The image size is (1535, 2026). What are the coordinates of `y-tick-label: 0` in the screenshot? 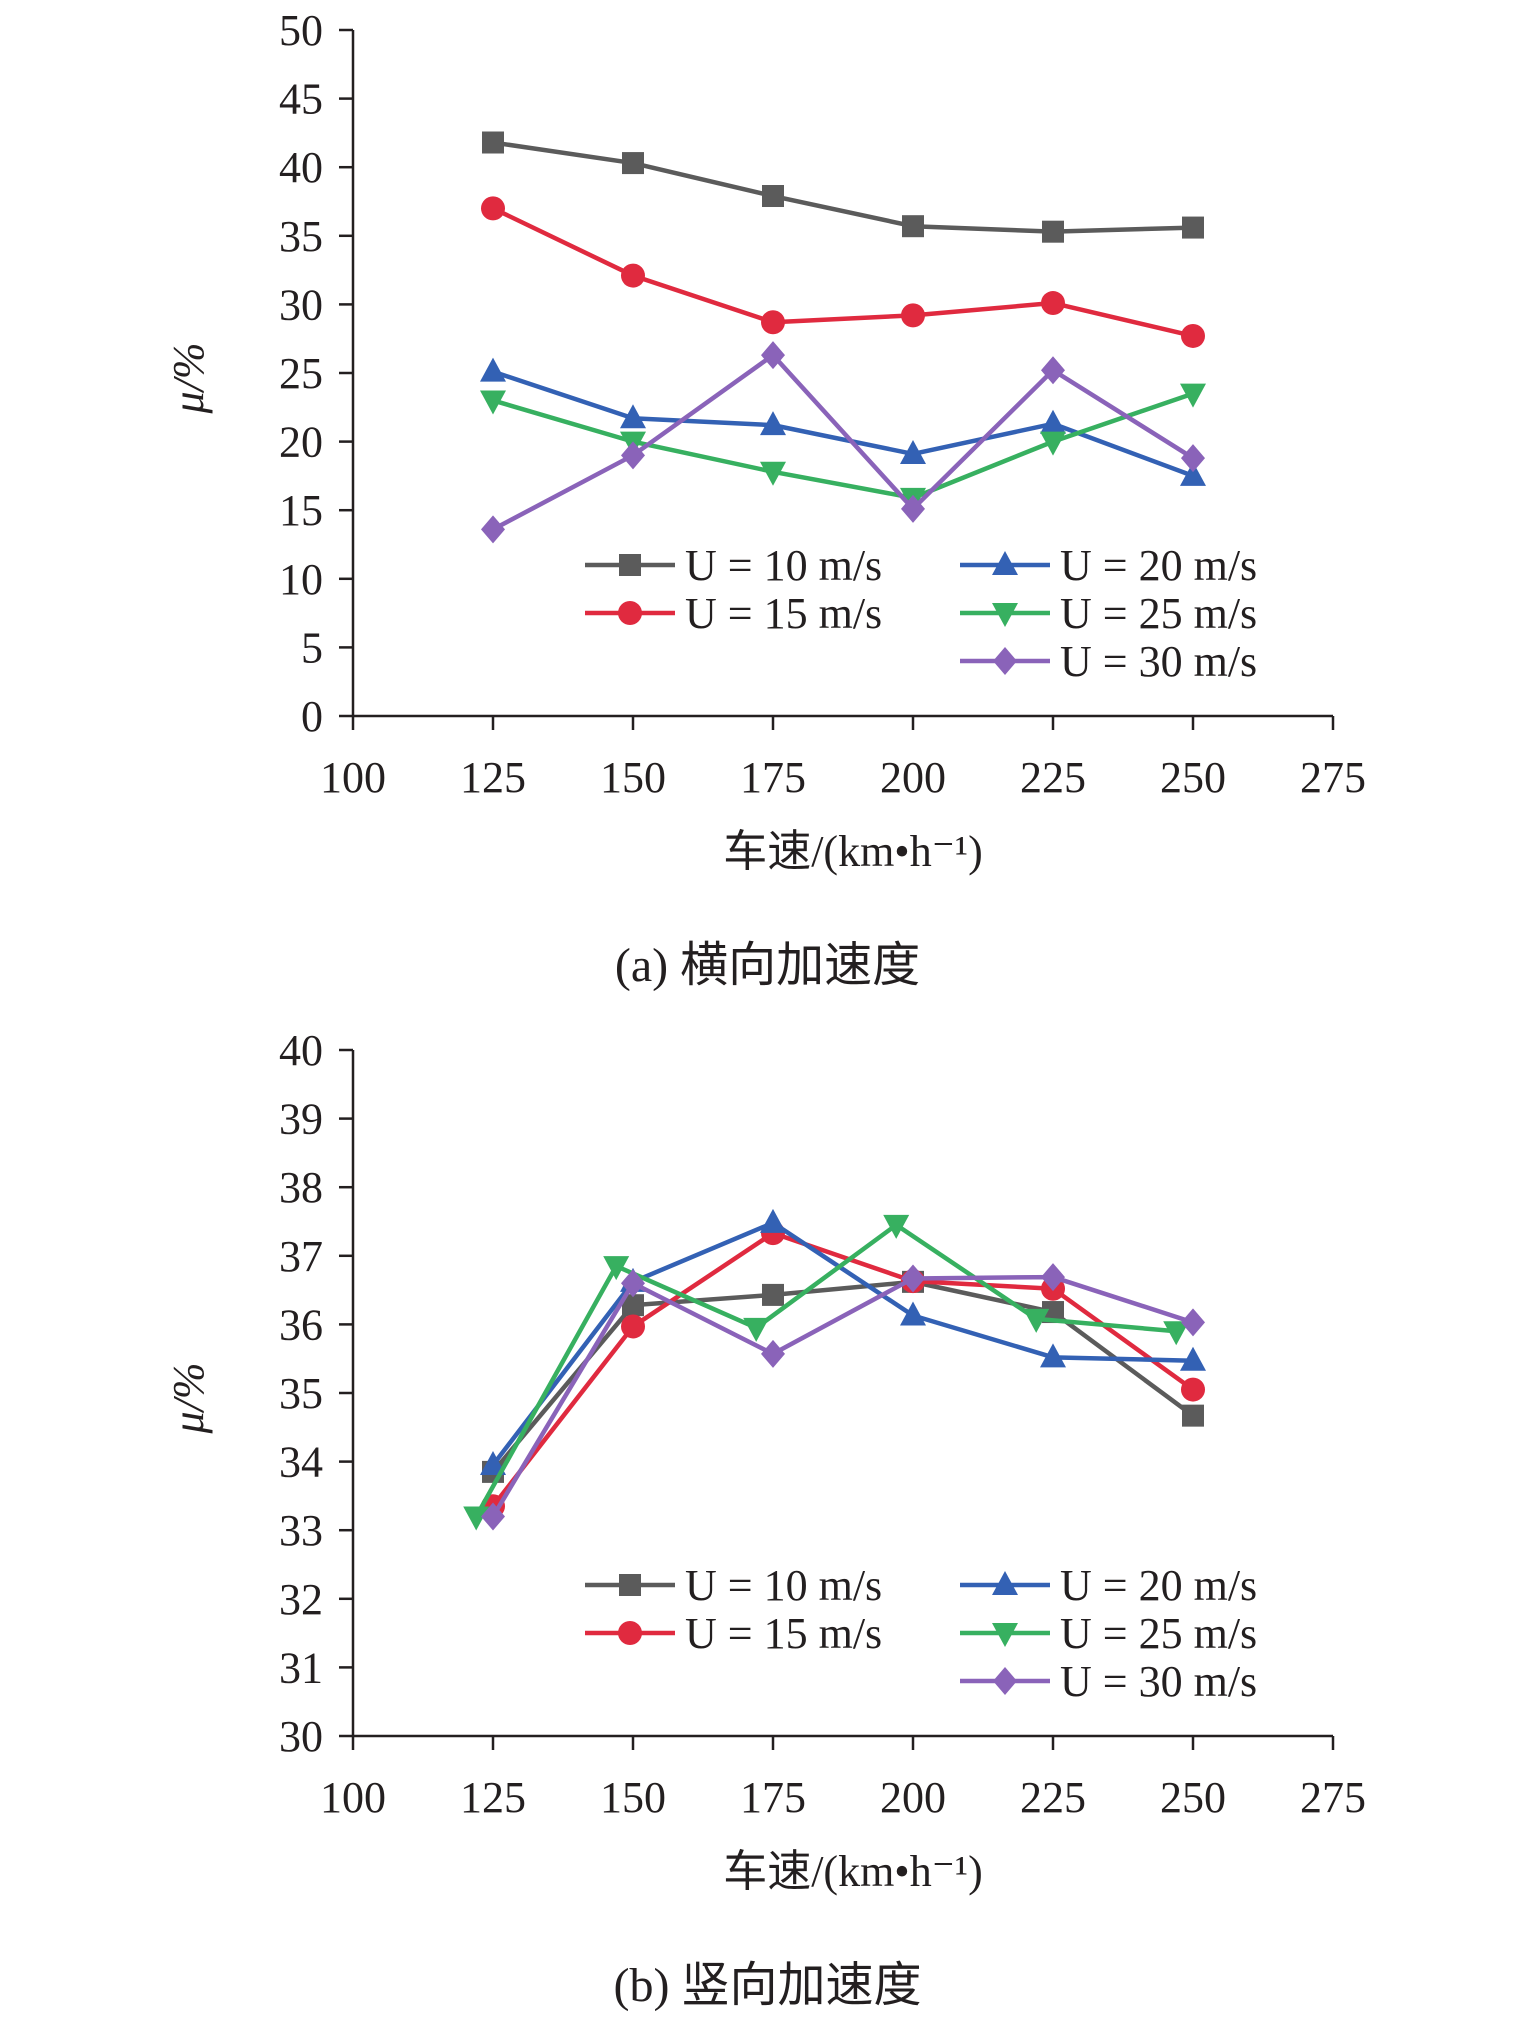 It's located at (312, 716).